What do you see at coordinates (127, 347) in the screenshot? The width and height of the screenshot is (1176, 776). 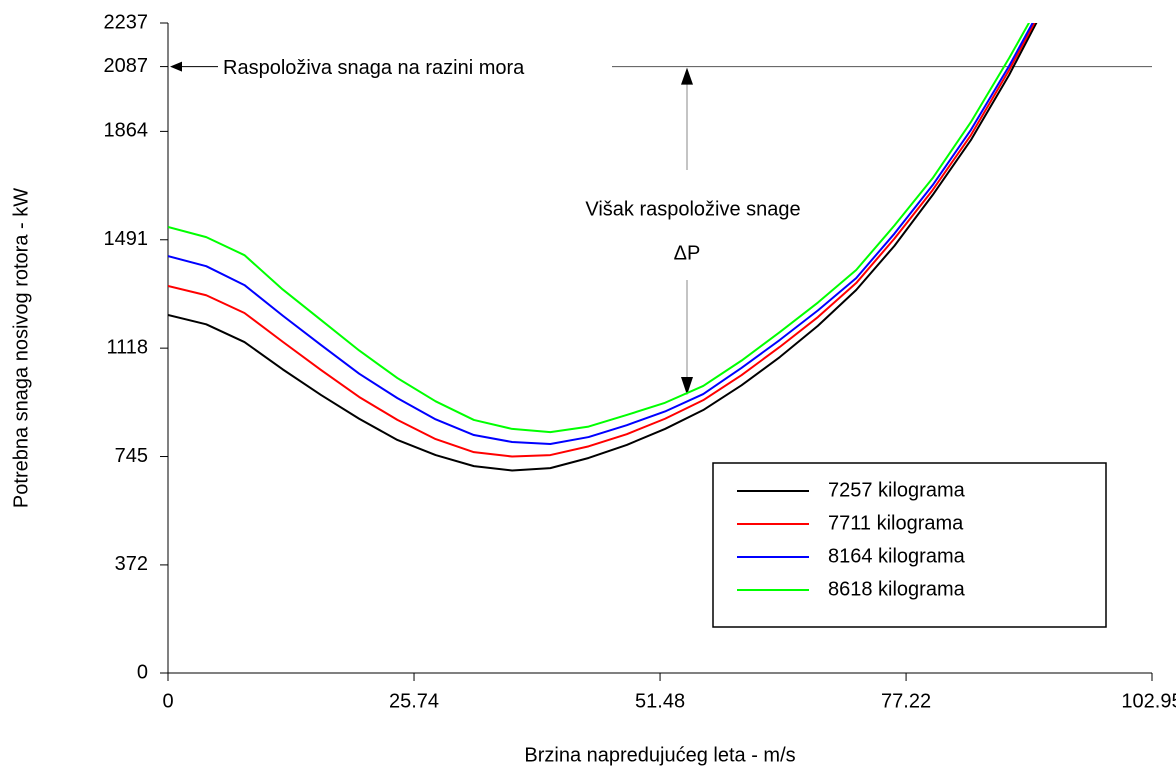 I see `y-tick-label: 1118` at bounding box center [127, 347].